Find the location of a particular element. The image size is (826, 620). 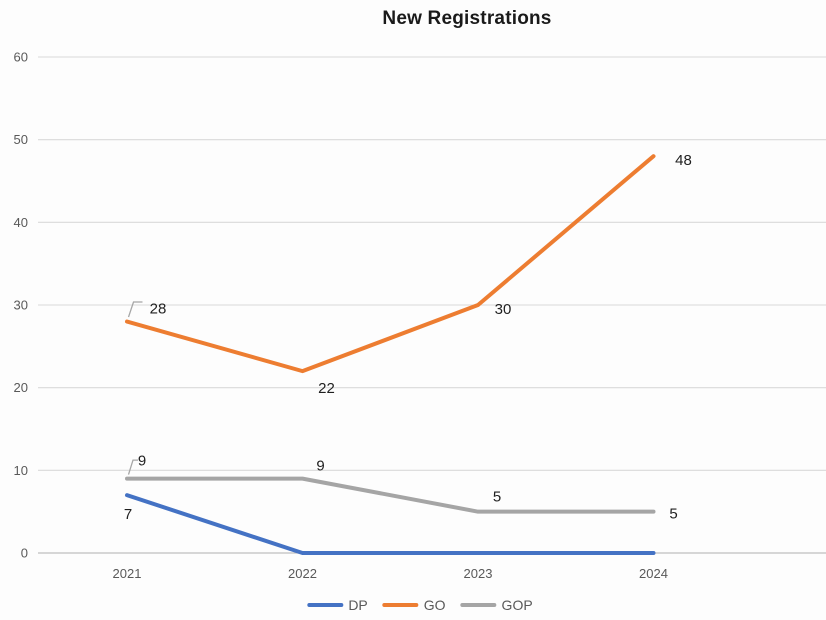

data-label-go: 22 is located at coordinates (326, 388).